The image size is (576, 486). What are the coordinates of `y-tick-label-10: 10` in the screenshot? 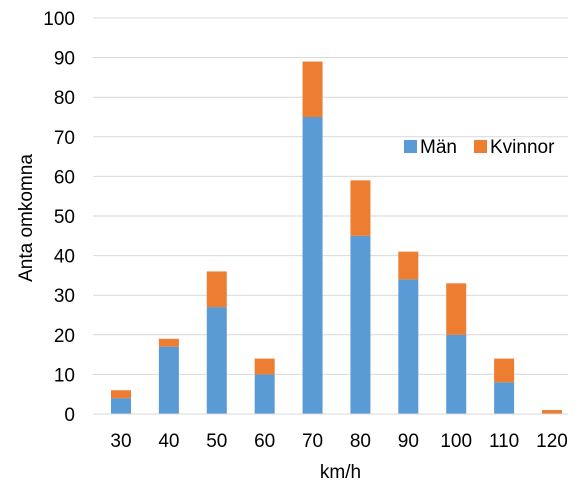 It's located at (64, 375).